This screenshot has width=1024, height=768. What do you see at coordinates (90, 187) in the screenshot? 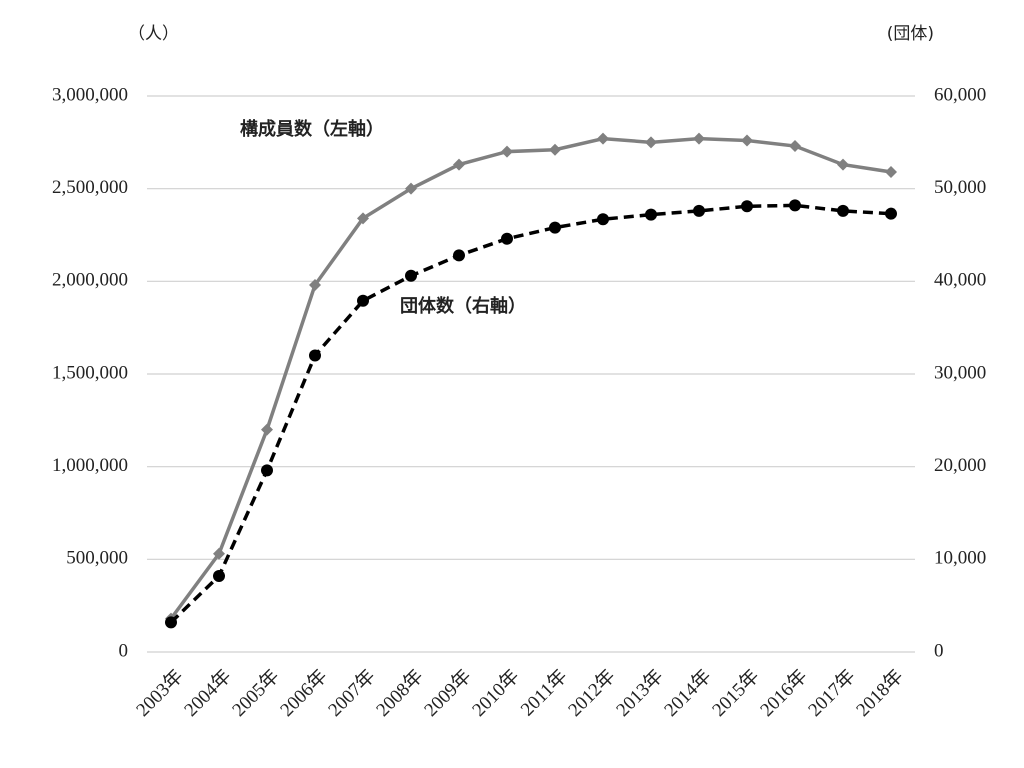
I see `y-tick-label: 2,500,000` at bounding box center [90, 187].